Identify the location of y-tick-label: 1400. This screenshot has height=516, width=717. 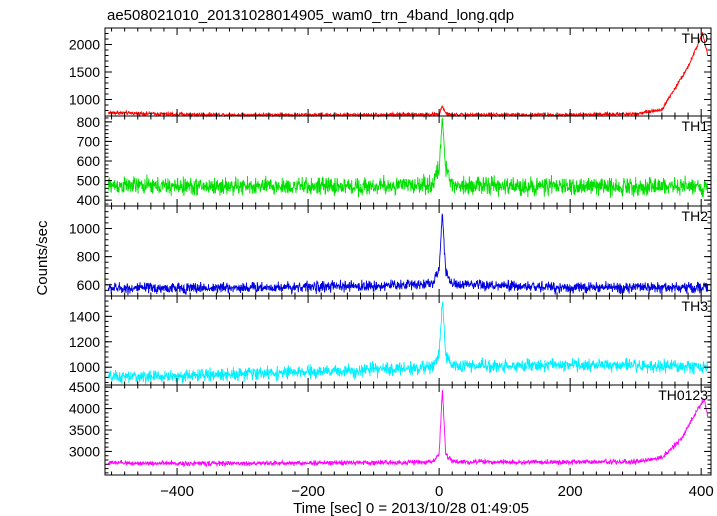
(84, 316).